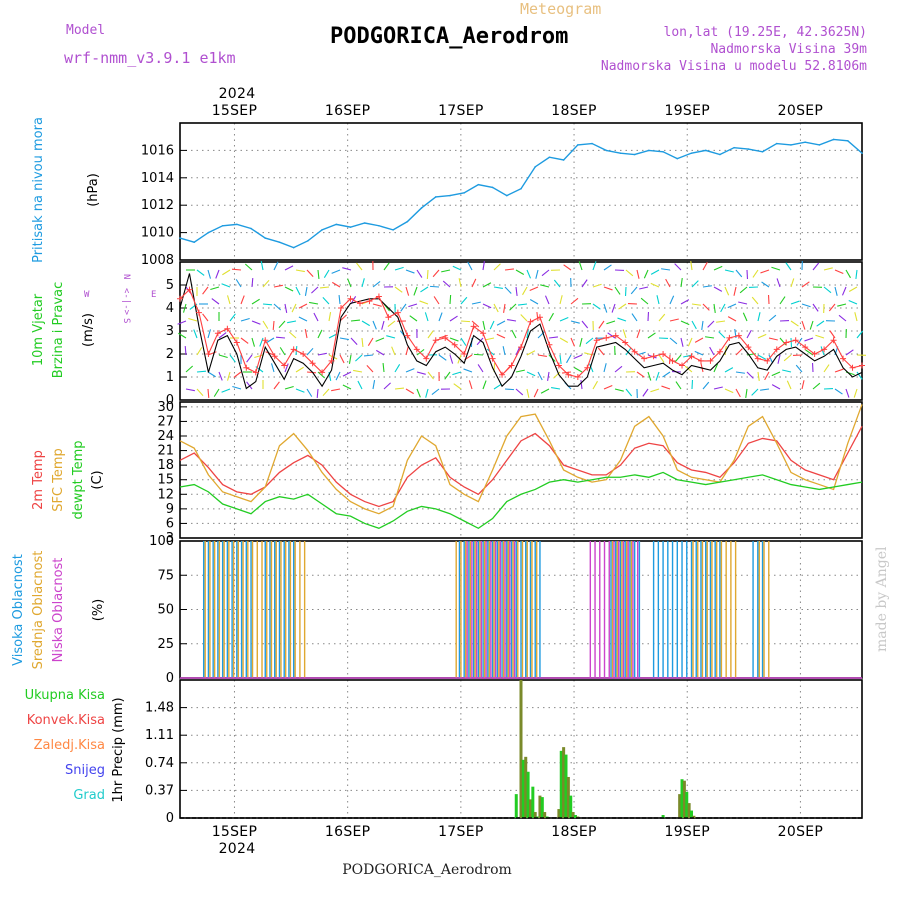 Image resolution: width=900 pixels, height=900 pixels. I want to click on cloud-ytick-label: 75, so click(165, 575).